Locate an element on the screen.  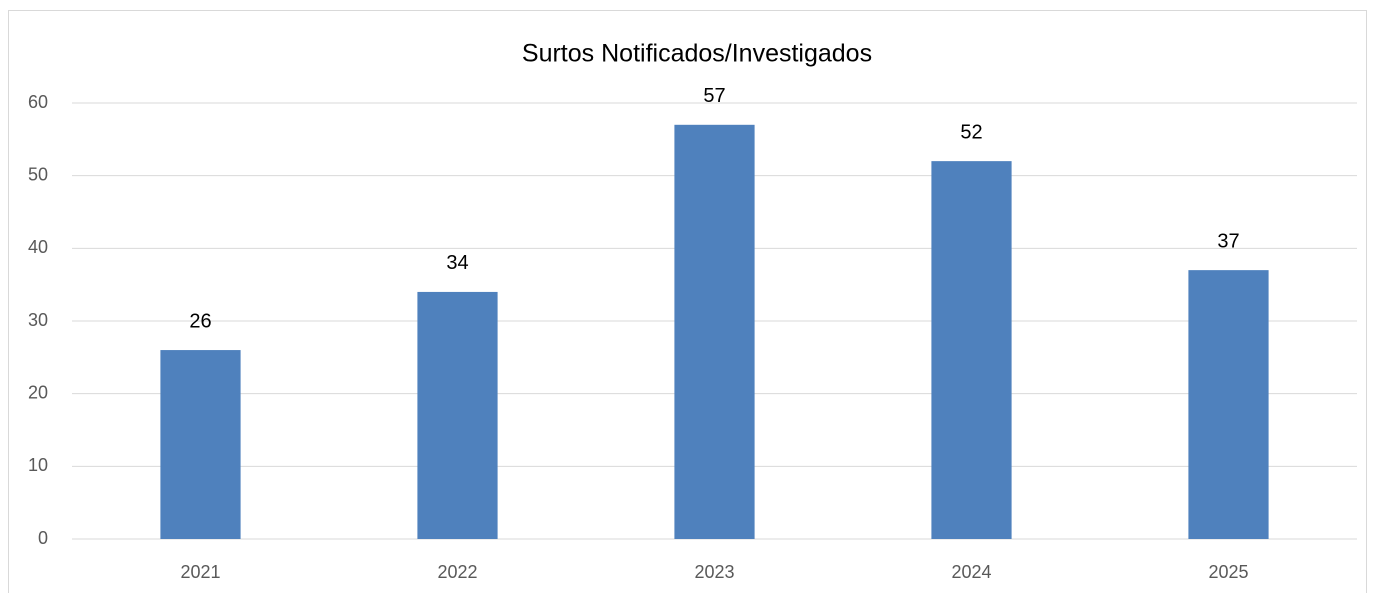
y-tick-label: 20 is located at coordinates (38, 392).